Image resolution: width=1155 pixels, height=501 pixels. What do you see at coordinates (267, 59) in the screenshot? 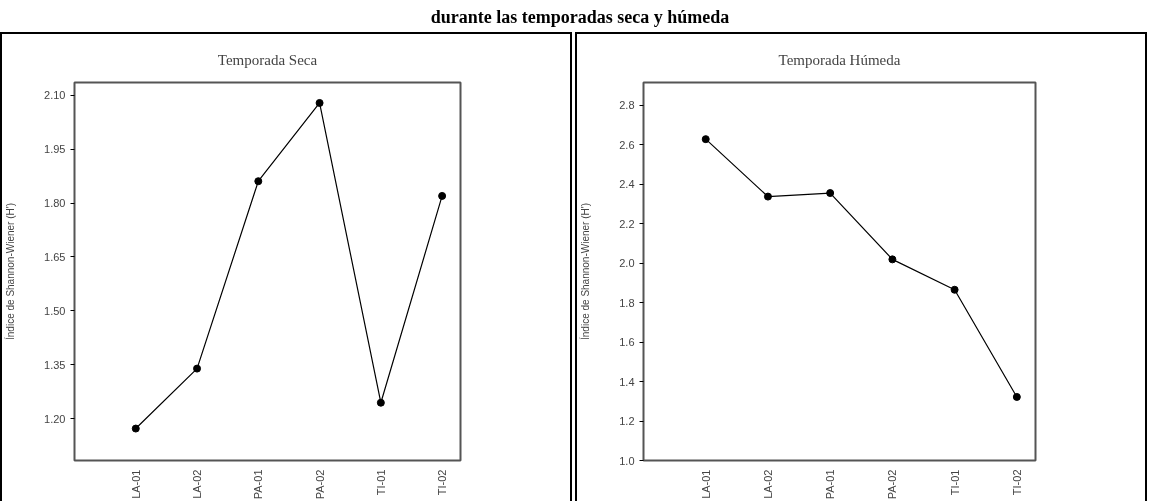
I see `chart-title: Temporada Seca` at bounding box center [267, 59].